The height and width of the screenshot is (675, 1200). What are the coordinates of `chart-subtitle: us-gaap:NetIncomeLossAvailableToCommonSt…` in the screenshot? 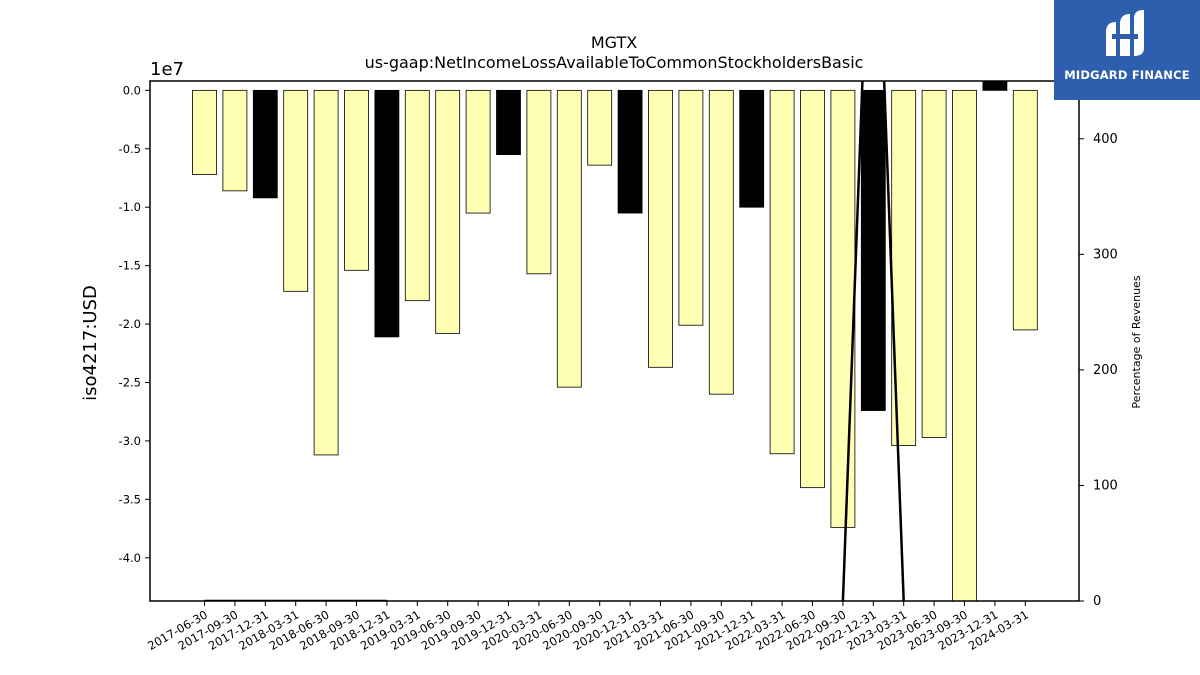 It's located at (614, 62).